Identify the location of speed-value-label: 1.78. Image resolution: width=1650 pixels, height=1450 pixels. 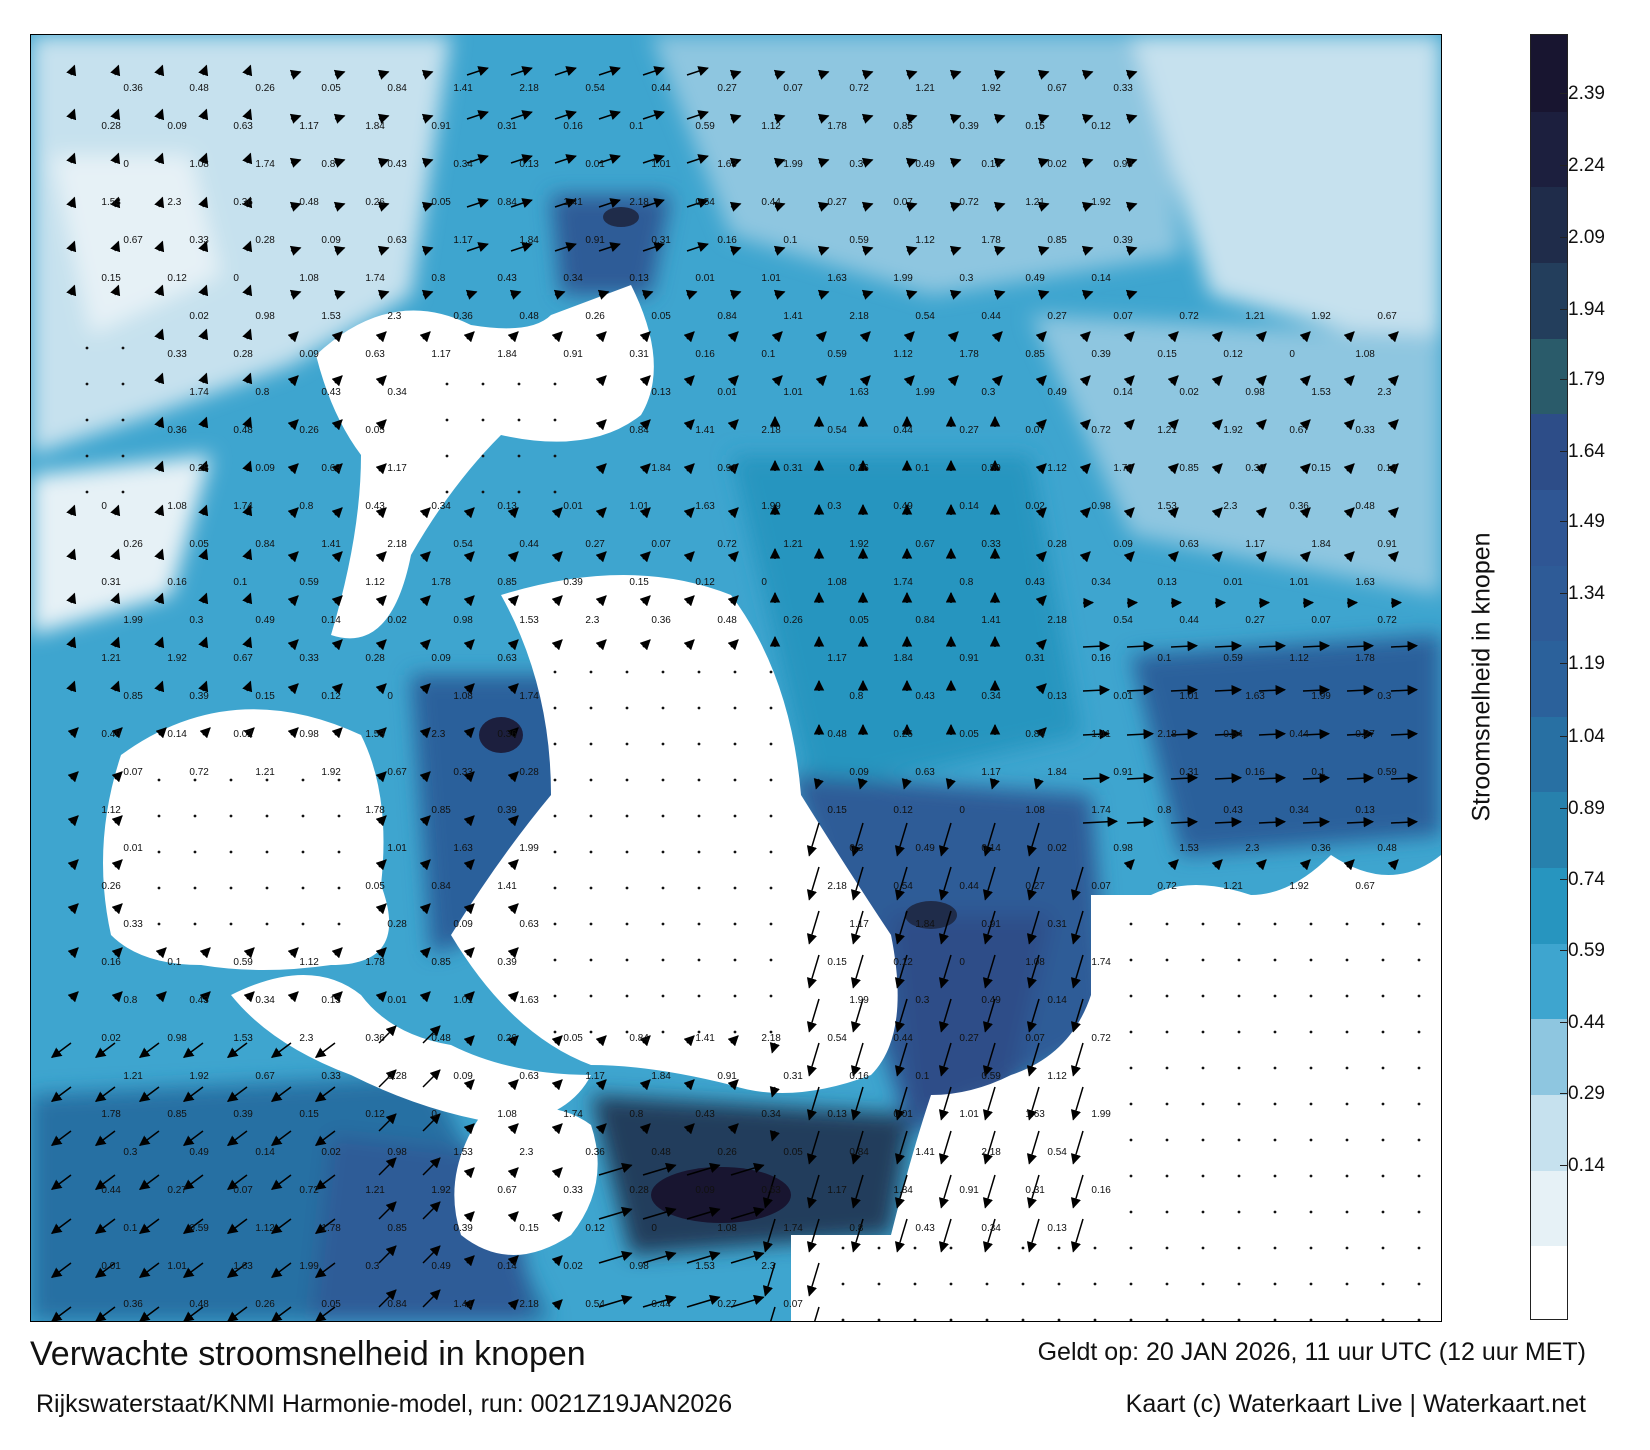
(837, 126).